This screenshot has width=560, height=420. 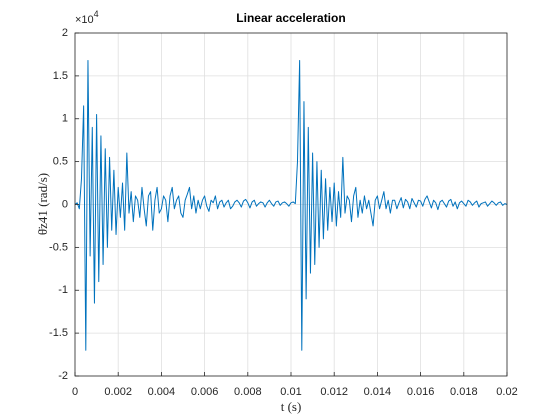 I want to click on multiplier-exponent: 4, so click(x=96, y=14).